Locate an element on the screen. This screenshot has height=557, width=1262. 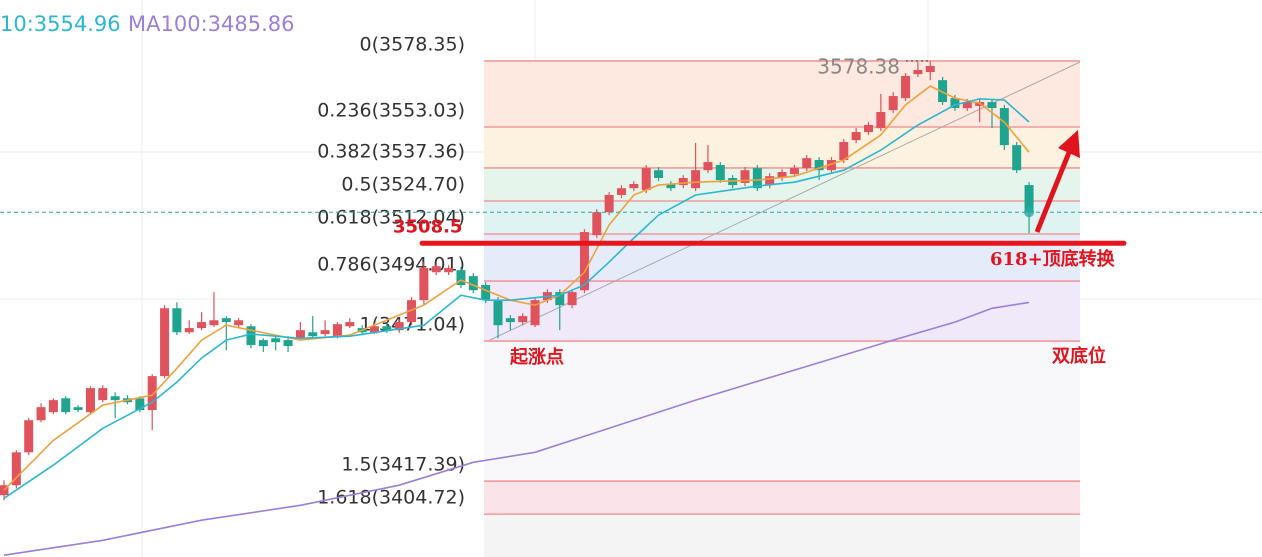
high-label: 3578.38 is located at coordinates (858, 66).